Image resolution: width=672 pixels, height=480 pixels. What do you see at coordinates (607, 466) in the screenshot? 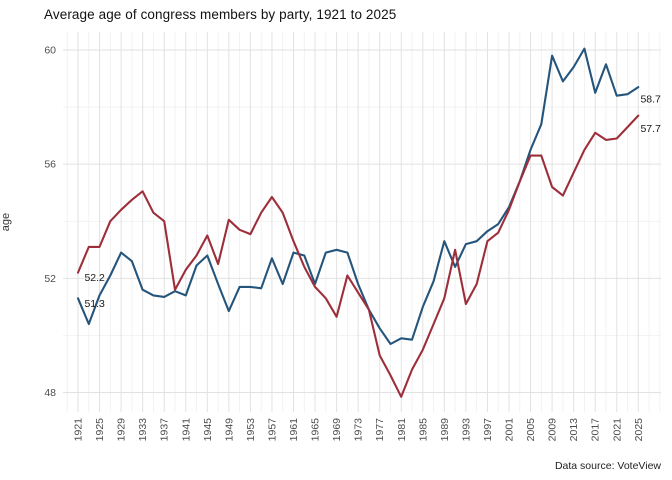
I see `data-source-caption: Data source: VoteView` at bounding box center [607, 466].